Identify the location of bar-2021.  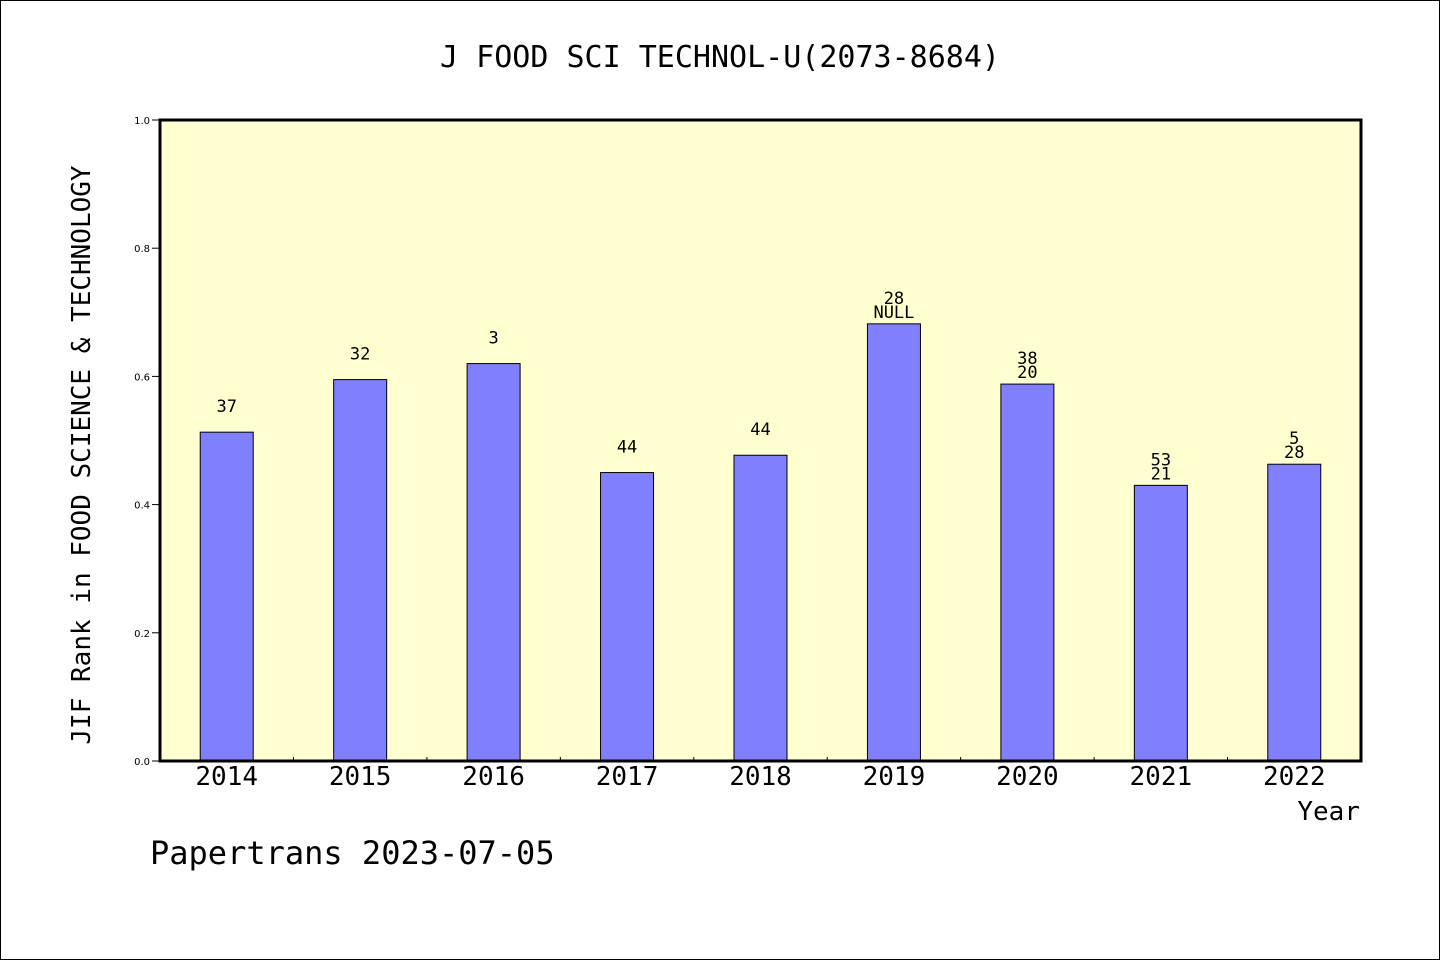
(1160, 623).